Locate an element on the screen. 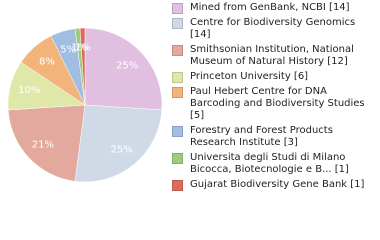  legend-label: Mined from GenBank, NCBI [14] is located at coordinates (270, 7).